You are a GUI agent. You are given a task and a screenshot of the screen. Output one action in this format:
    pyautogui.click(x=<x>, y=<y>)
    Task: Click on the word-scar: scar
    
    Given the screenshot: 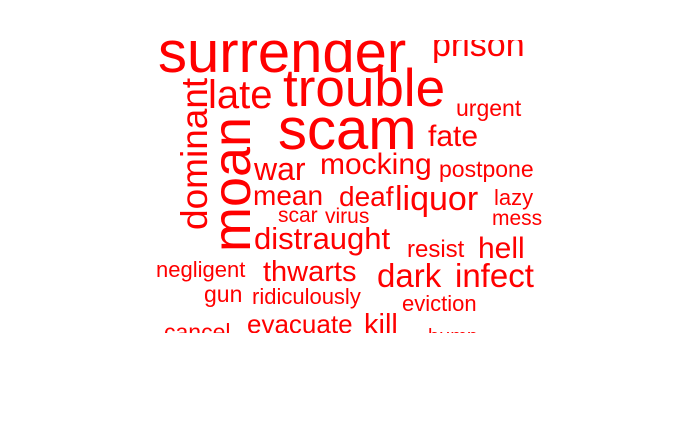 What is the action you would take?
    pyautogui.click(x=298, y=215)
    